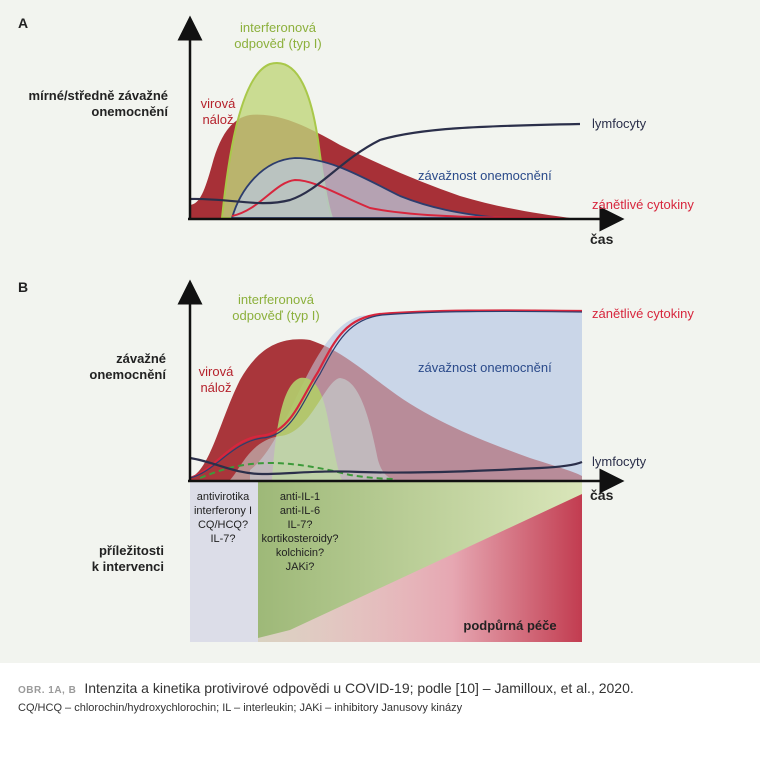 Image resolution: width=760 pixels, height=759 pixels. Describe the element at coordinates (276, 299) in the screenshot. I see `panel-b-interferon-label-1: interferonová` at that location.